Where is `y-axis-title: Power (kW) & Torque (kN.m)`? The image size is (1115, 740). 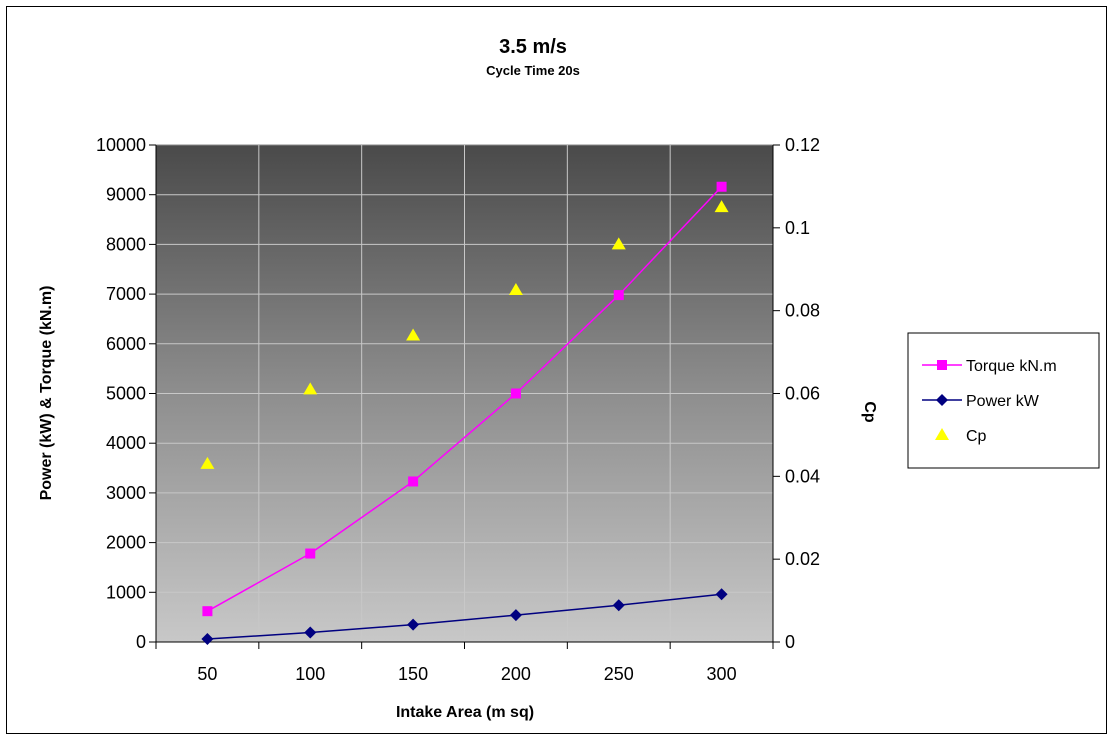
y-axis-title: Power (kW) & Torque (kN.m) is located at coordinates (46, 393).